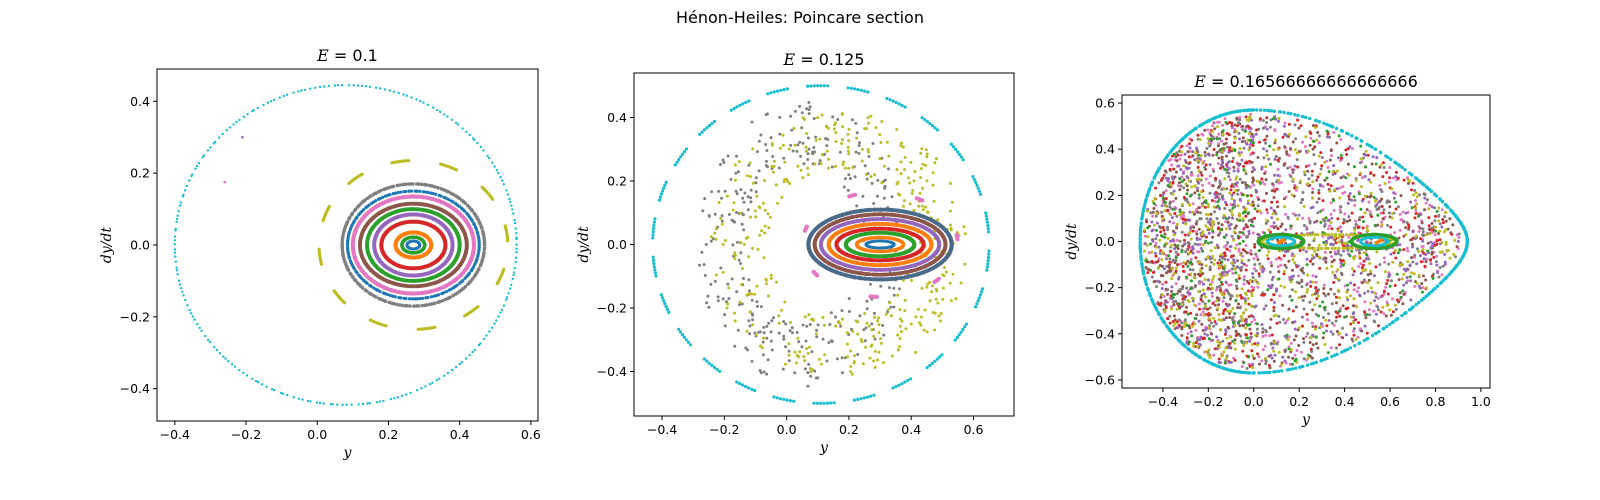 Image resolution: width=1600 pixels, height=500 pixels. I want to click on x-tick-label: 0.2, so click(849, 429).